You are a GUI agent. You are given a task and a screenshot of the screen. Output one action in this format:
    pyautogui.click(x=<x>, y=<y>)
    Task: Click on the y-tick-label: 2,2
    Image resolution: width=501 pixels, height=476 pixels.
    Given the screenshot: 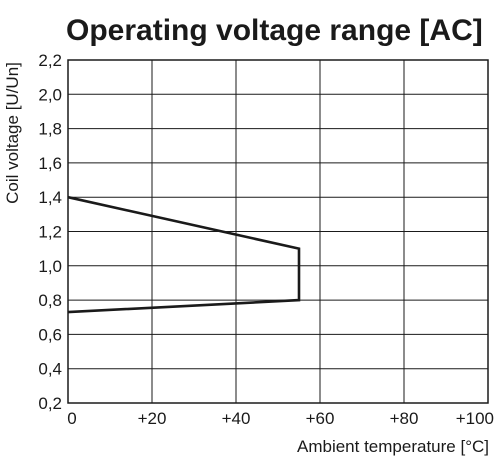 What is the action you would take?
    pyautogui.click(x=50, y=60)
    